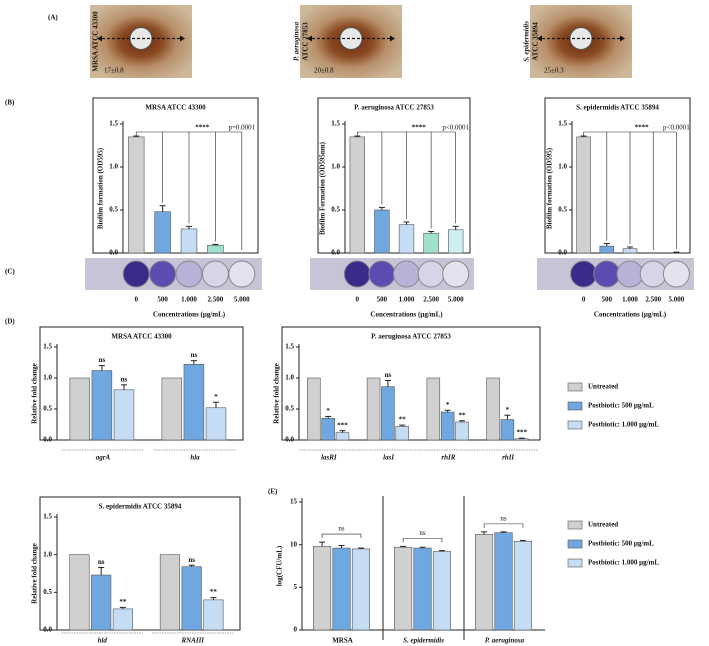 The width and height of the screenshot is (709, 646). What do you see at coordinates (96, 41) in the screenshot?
I see `strain-label: MRSA ATCC 43300` at bounding box center [96, 41].